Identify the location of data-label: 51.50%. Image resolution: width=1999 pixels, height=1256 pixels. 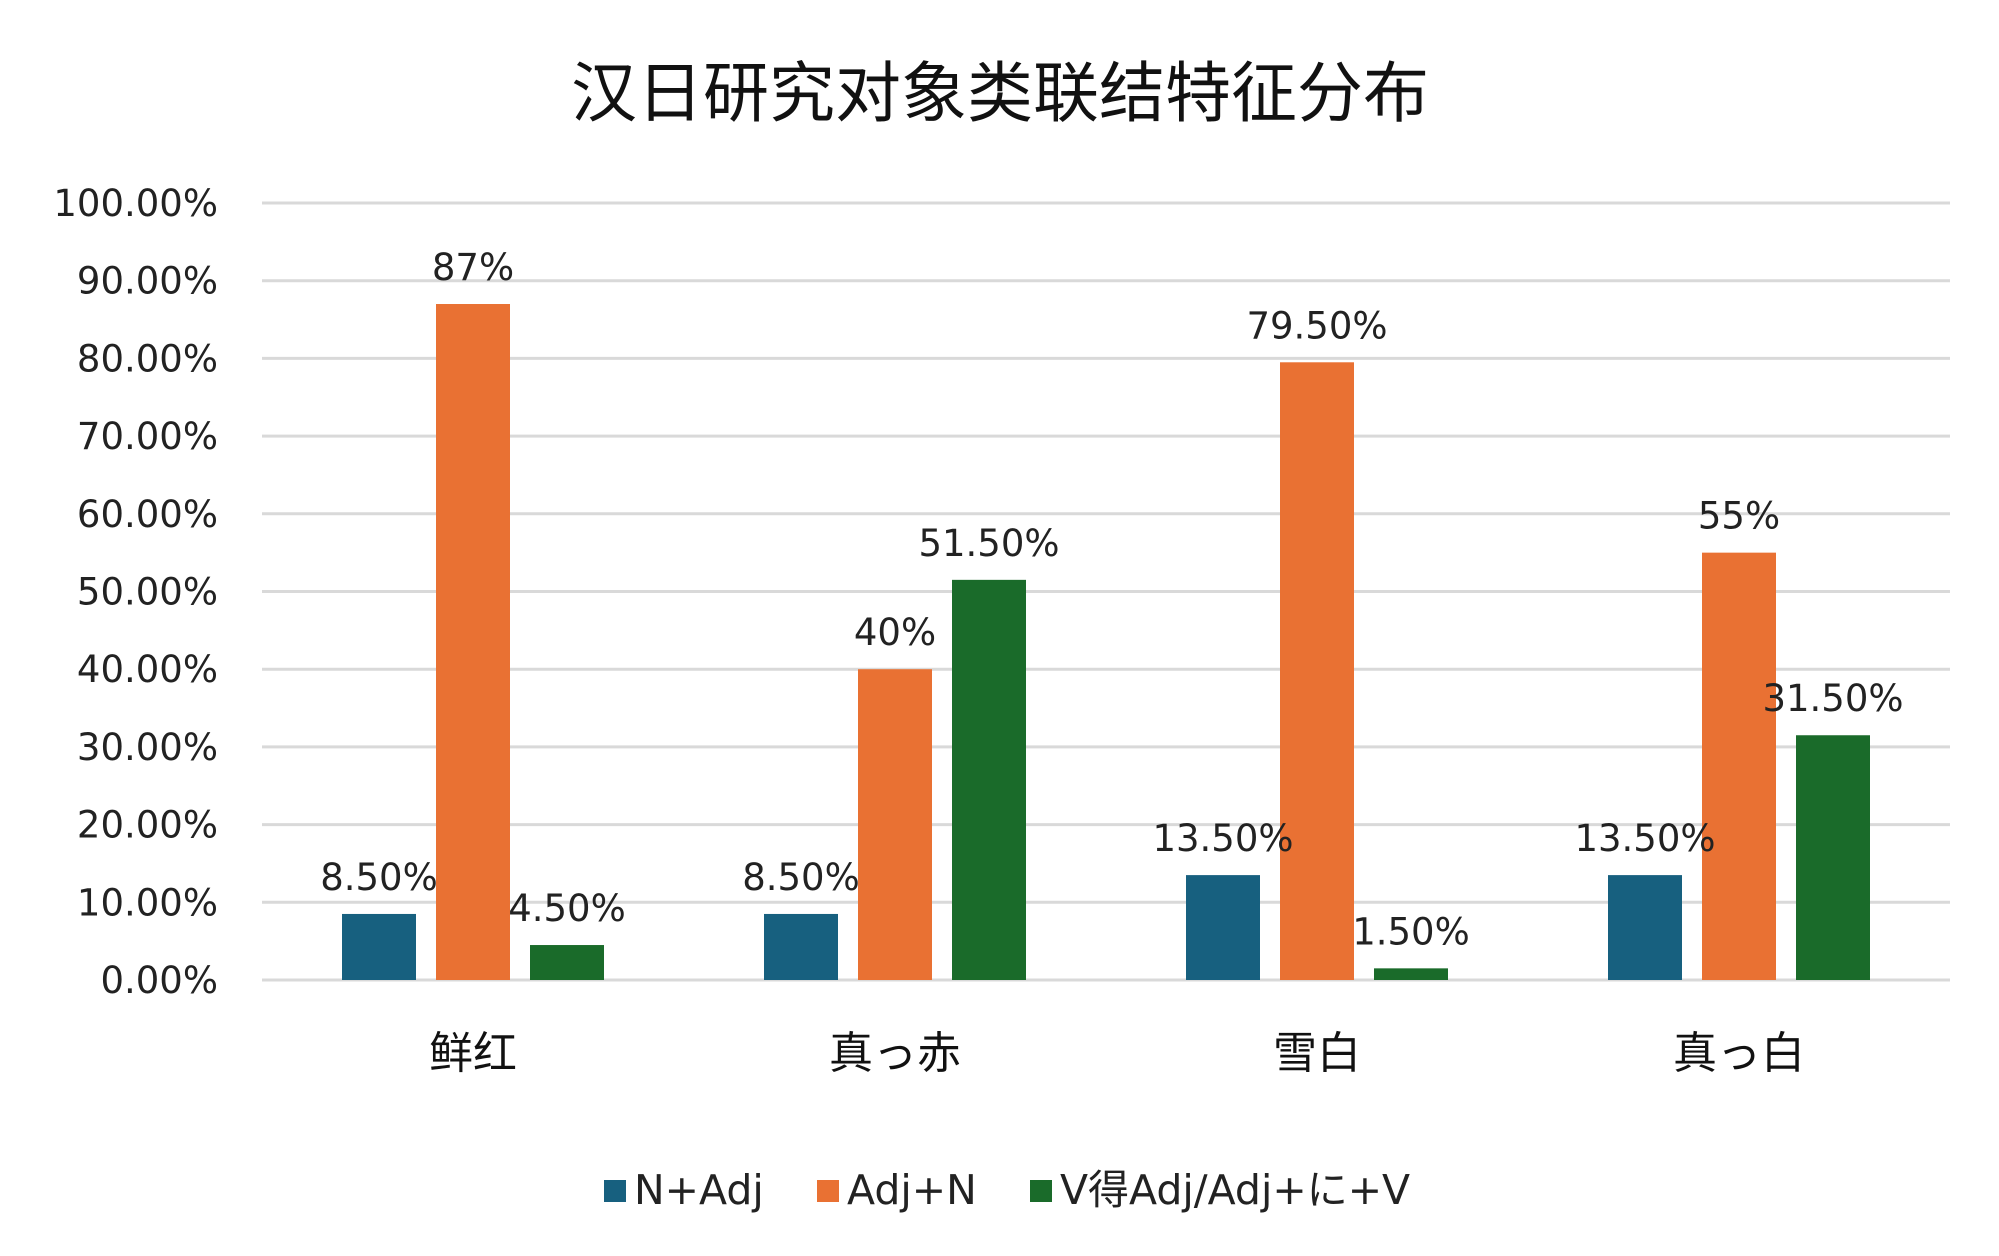
(988, 543).